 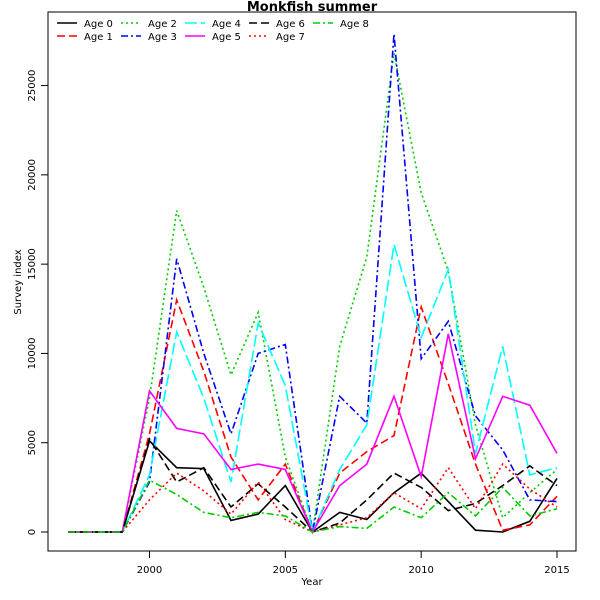 What do you see at coordinates (226, 37) in the screenshot?
I see `legend-label: Age 5` at bounding box center [226, 37].